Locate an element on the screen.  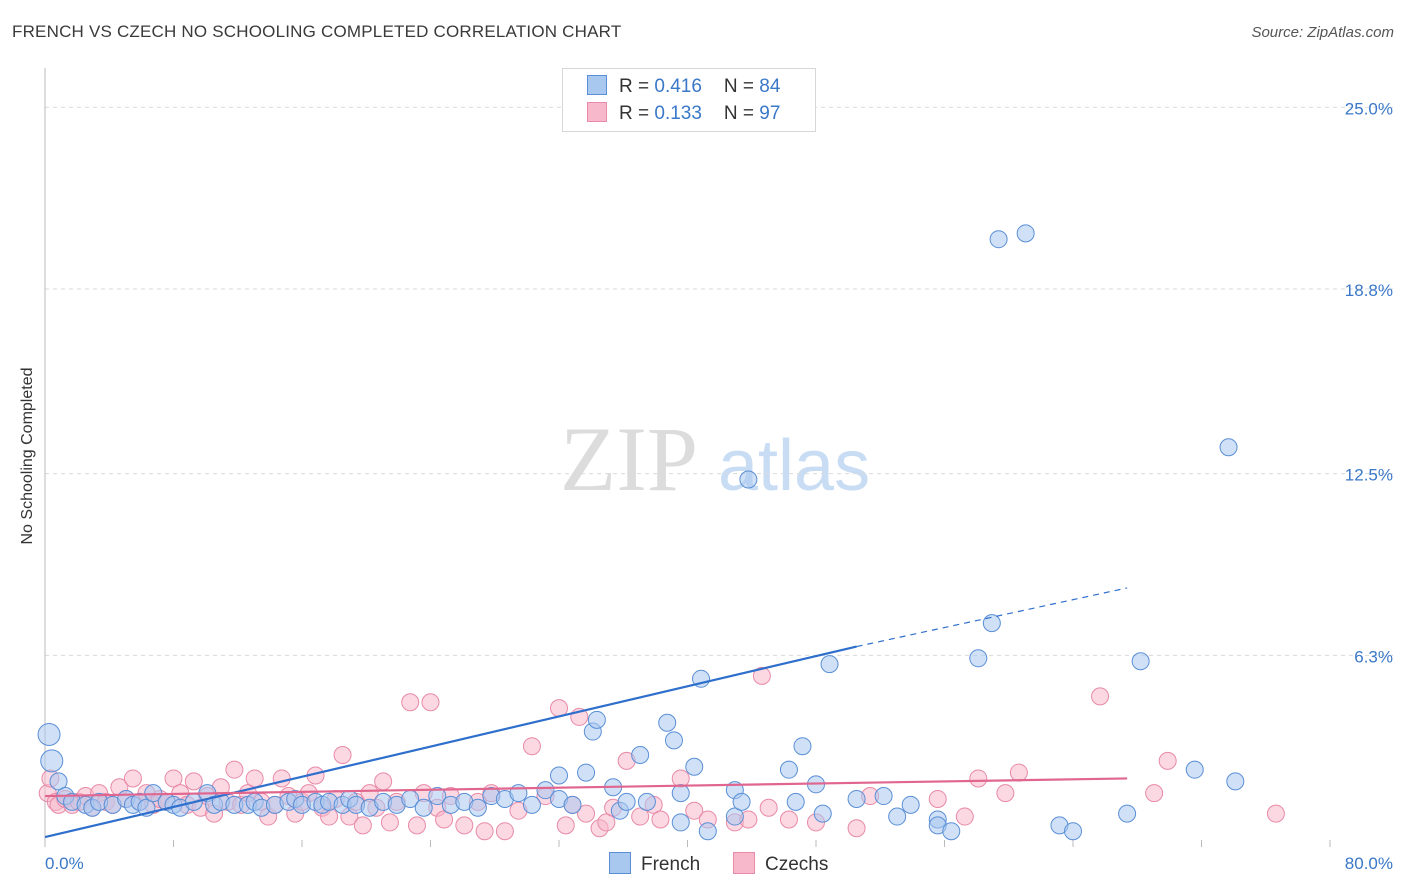
watermark-zip: ZIP is located at coordinates (629, 459).